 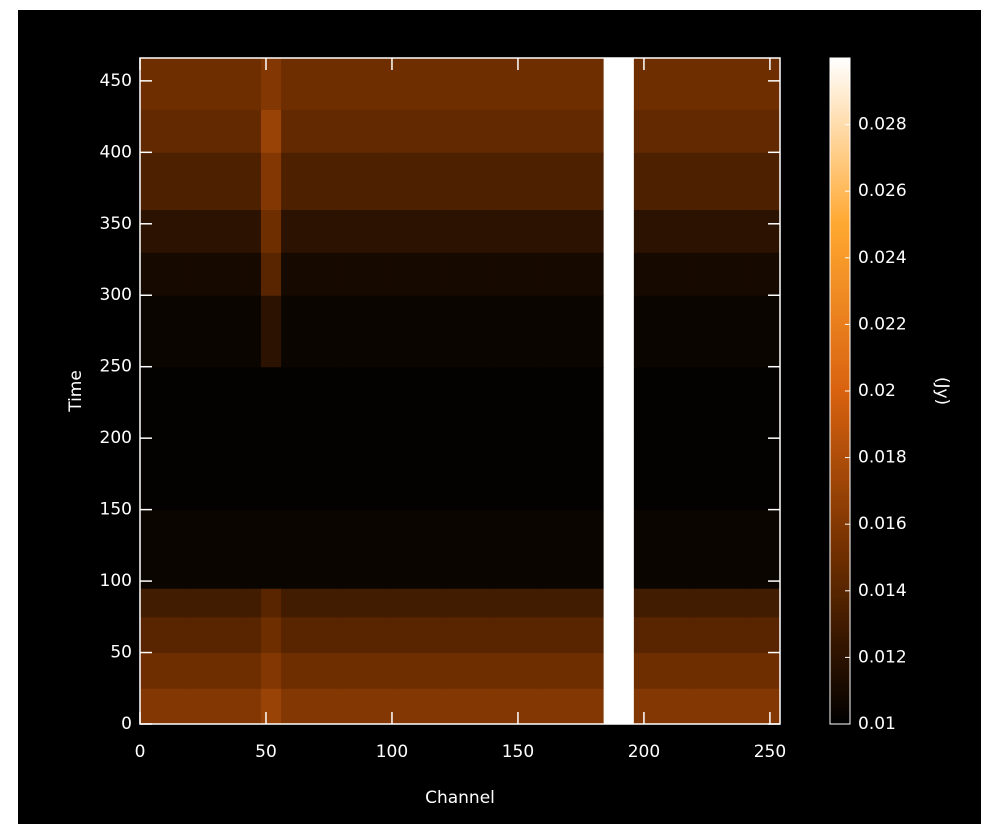 I want to click on colorbar-label: (Jy), so click(x=942, y=391).